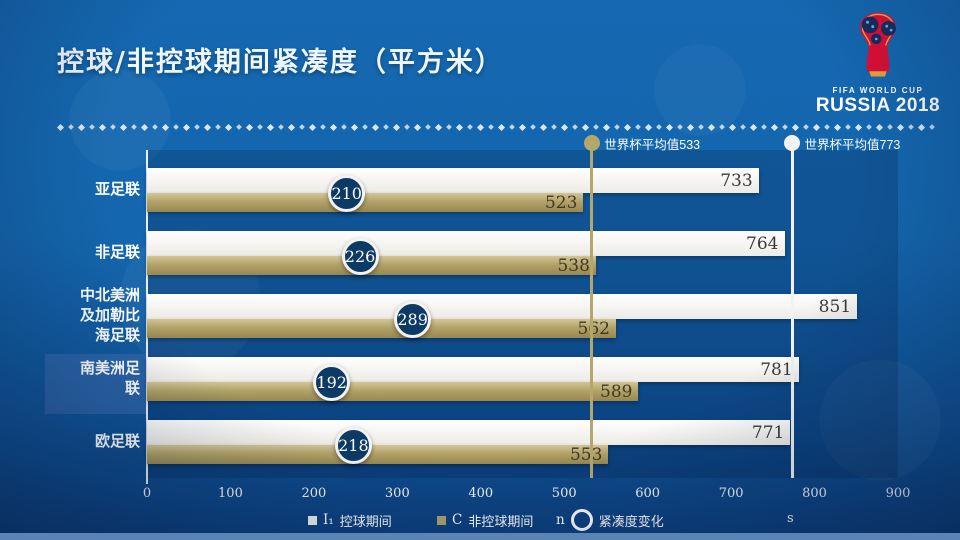  Describe the element at coordinates (631, 521) in the screenshot. I see `legend-label: 紧凑度变化` at that location.